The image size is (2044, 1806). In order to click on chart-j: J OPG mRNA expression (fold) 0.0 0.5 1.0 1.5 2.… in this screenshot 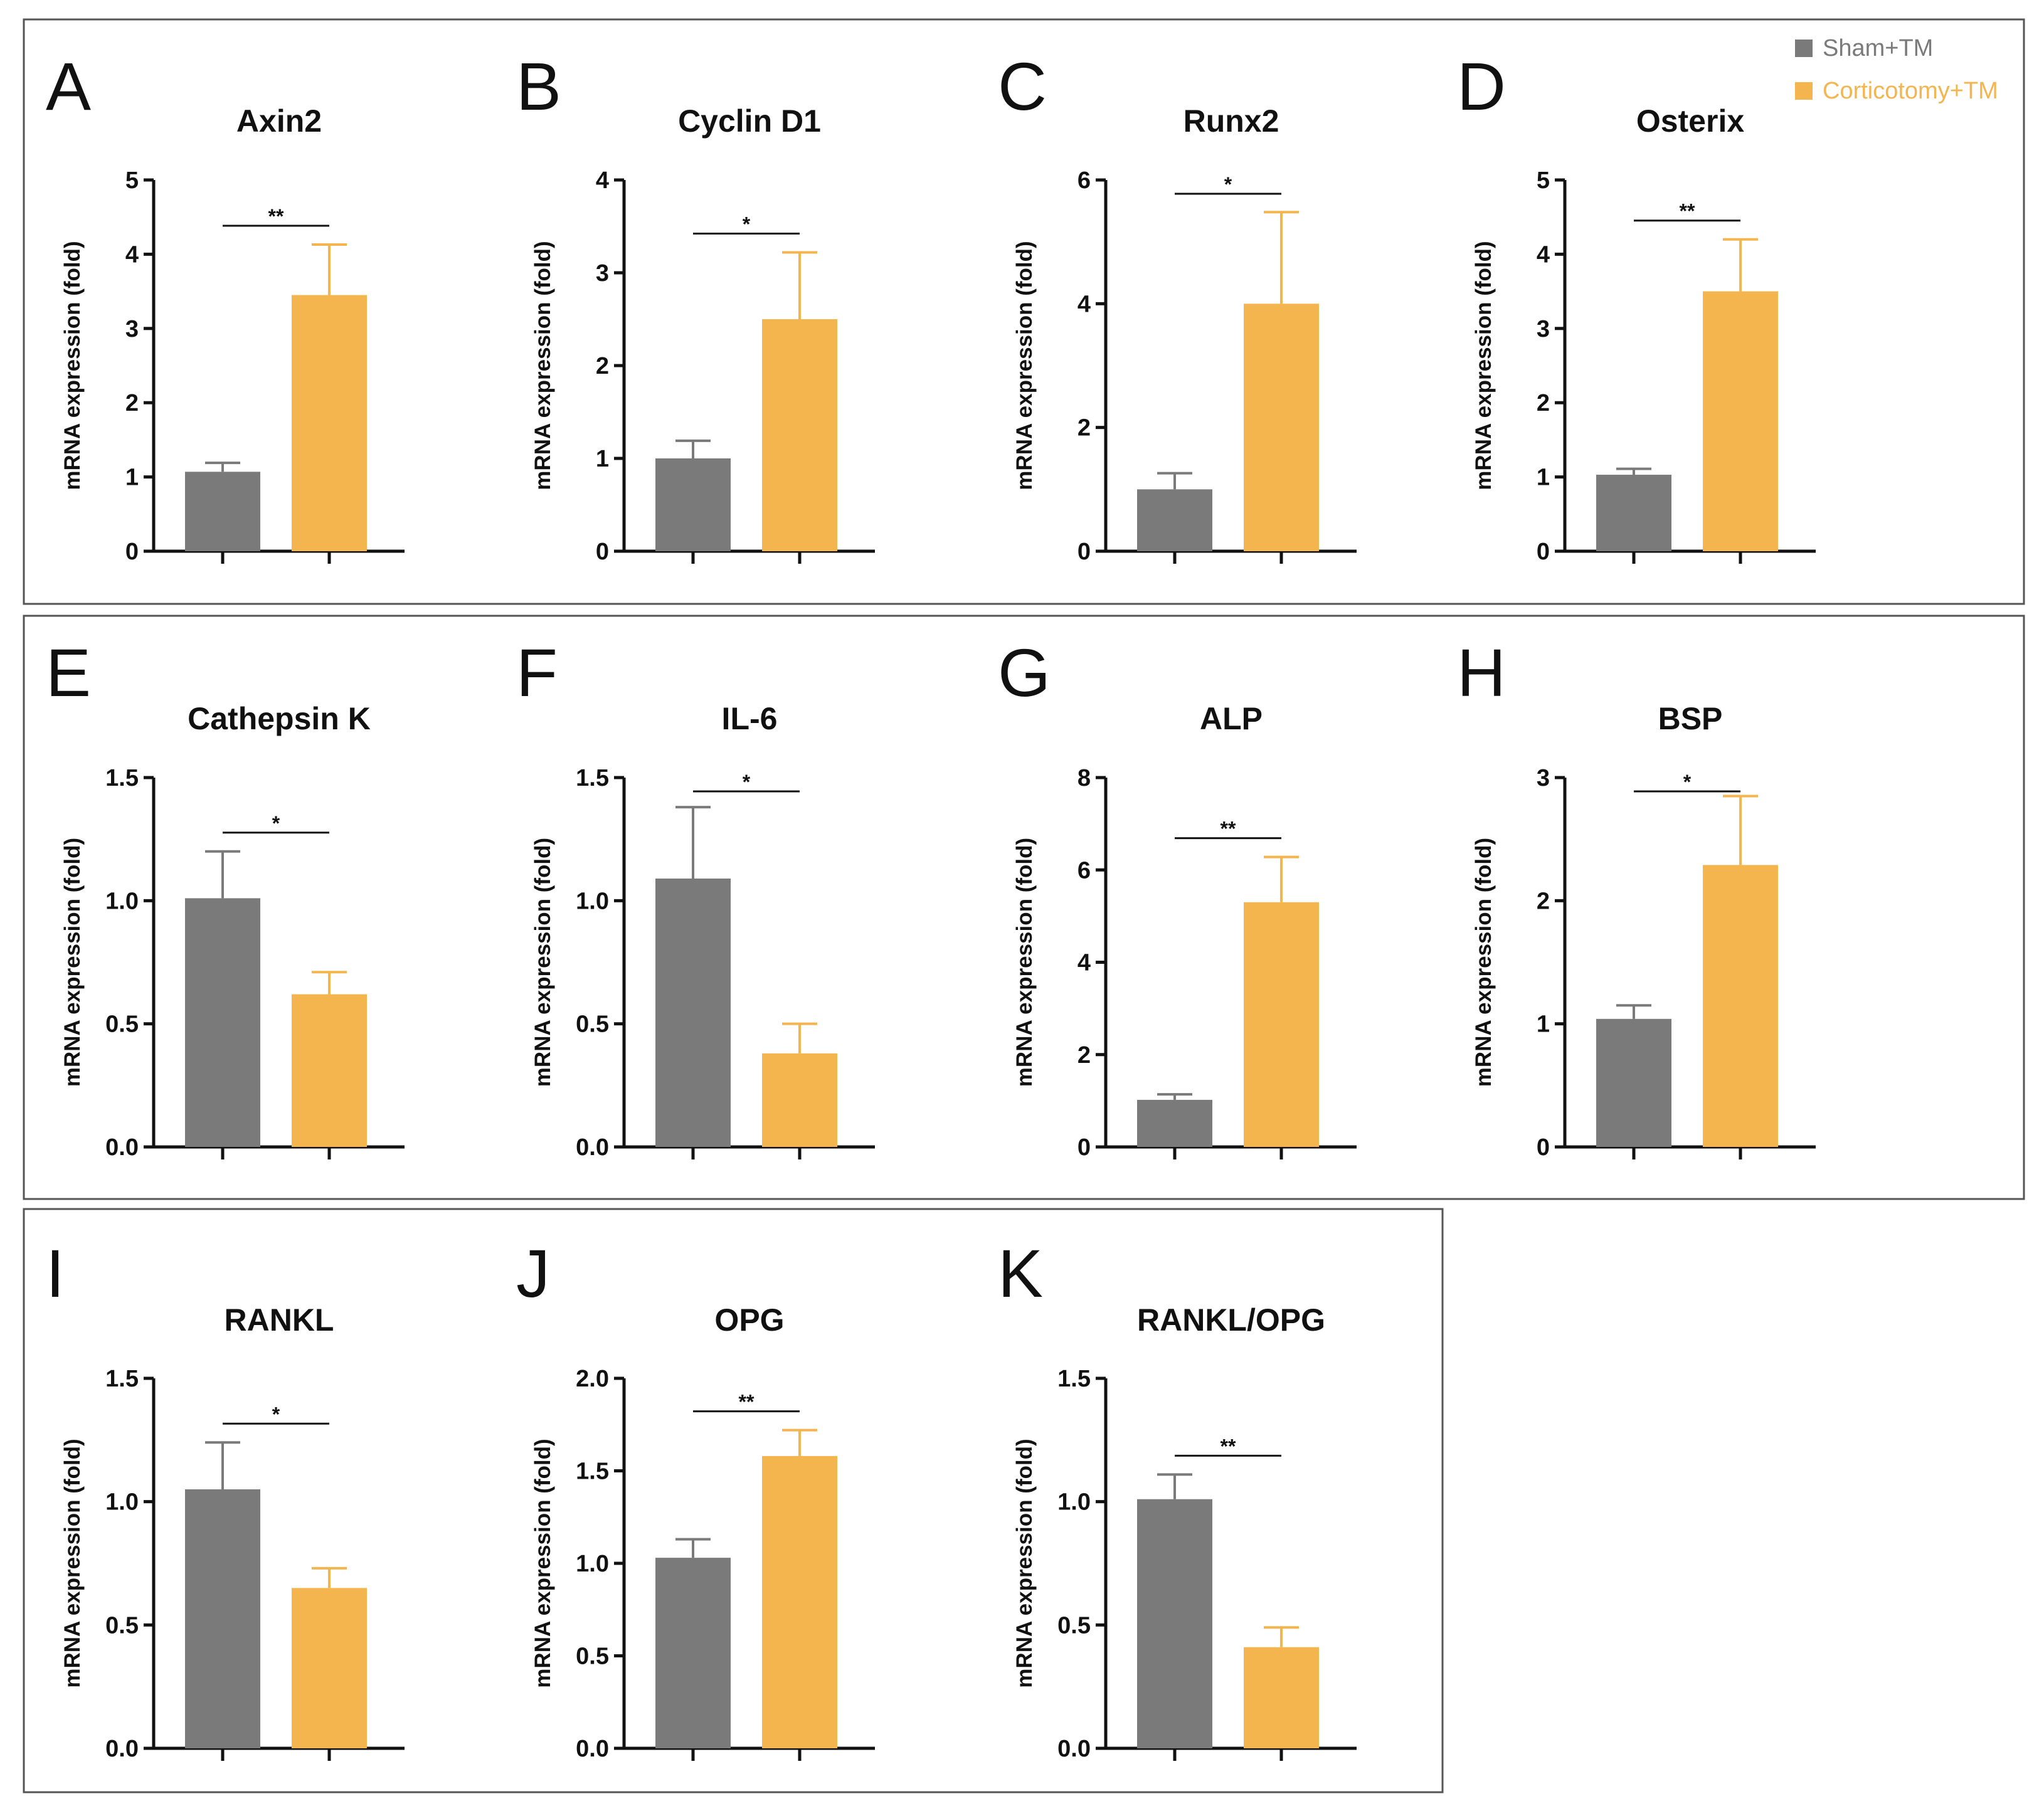, I will do `click(695, 1498)`.